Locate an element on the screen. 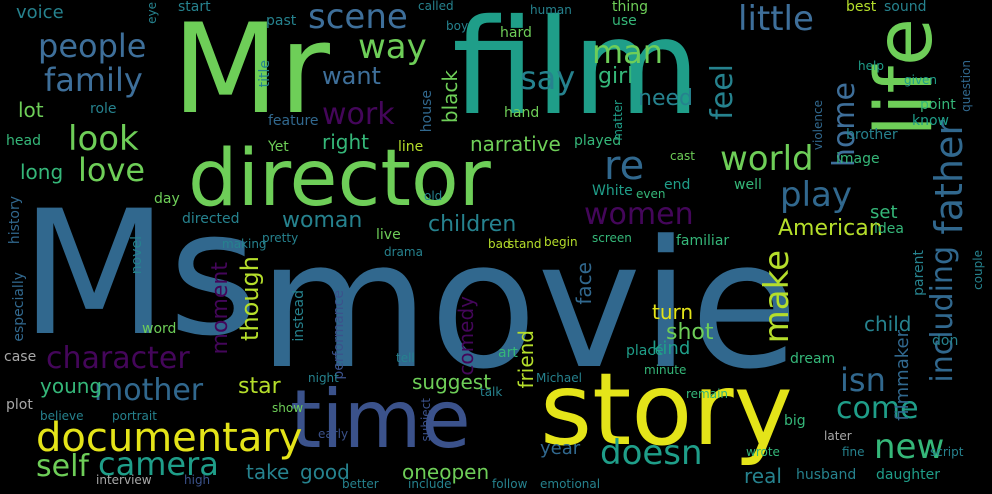  word-plot: plot is located at coordinates (19, 405).